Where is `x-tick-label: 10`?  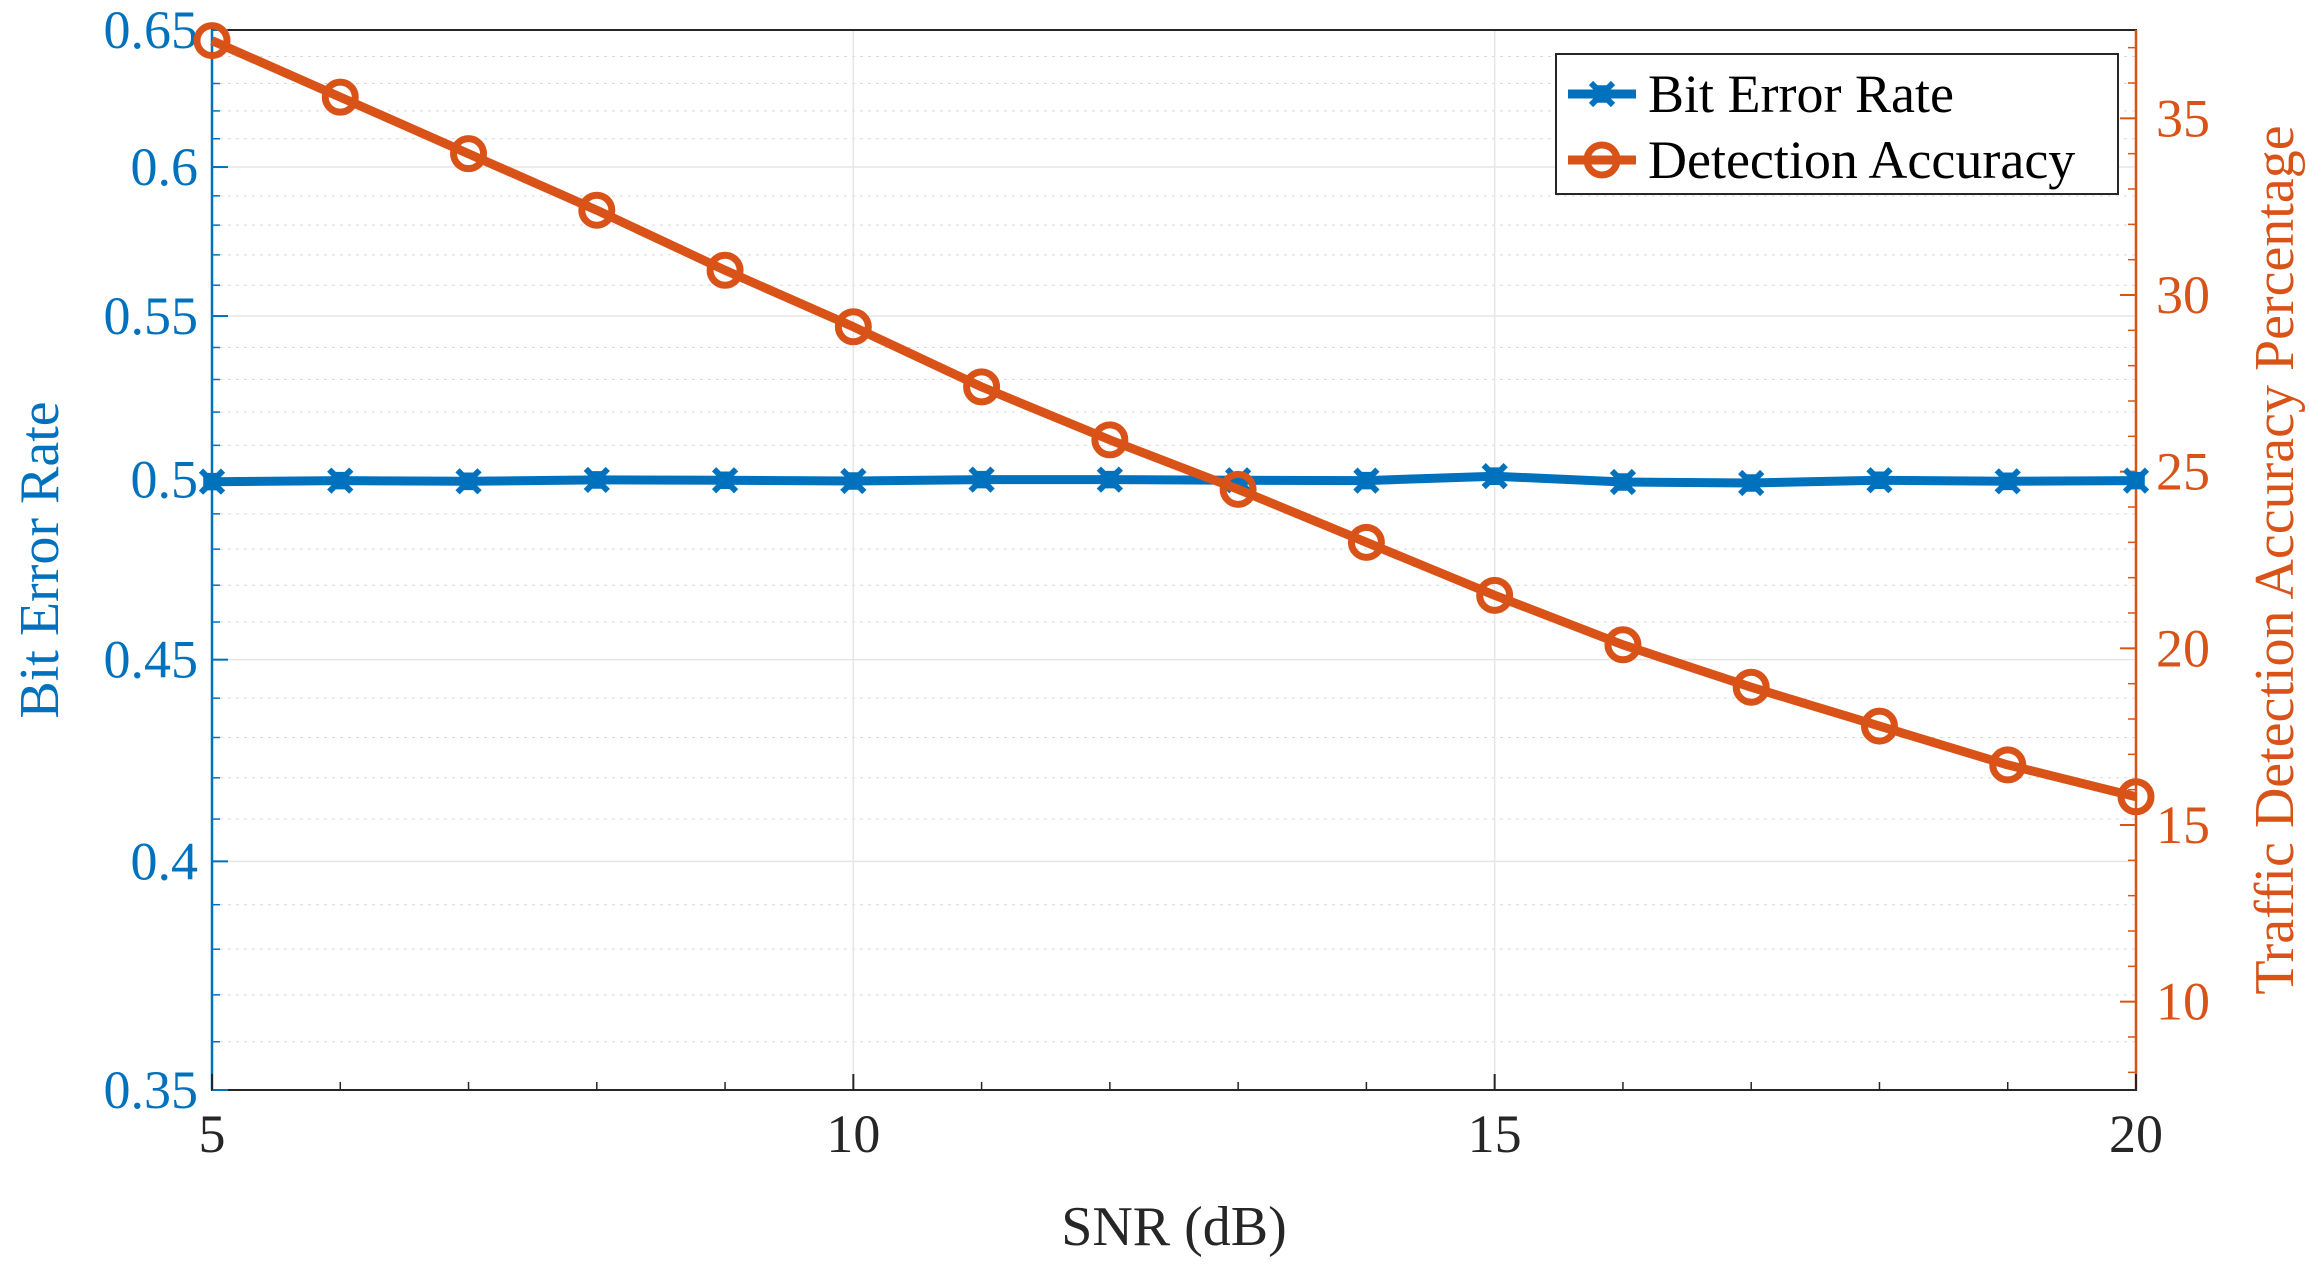 x-tick-label: 10 is located at coordinates (853, 1134).